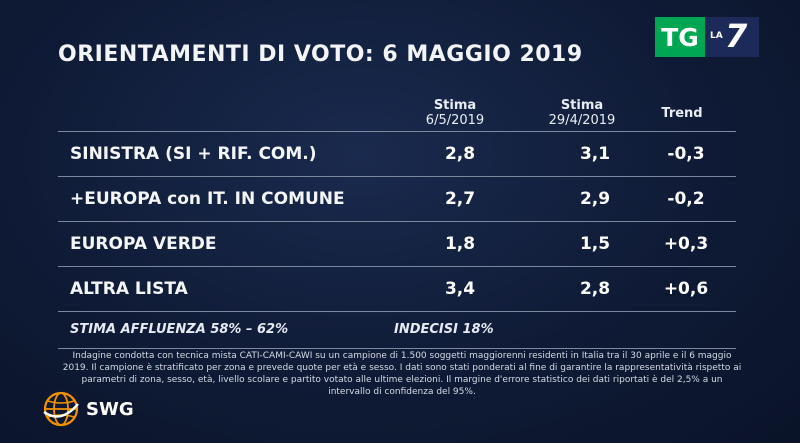 The width and height of the screenshot is (800, 443). What do you see at coordinates (397, 153) in the screenshot?
I see `table-row: SINISTRA (SI + RIF. COM.) 2,8 3,1 -0,3` at bounding box center [397, 153].